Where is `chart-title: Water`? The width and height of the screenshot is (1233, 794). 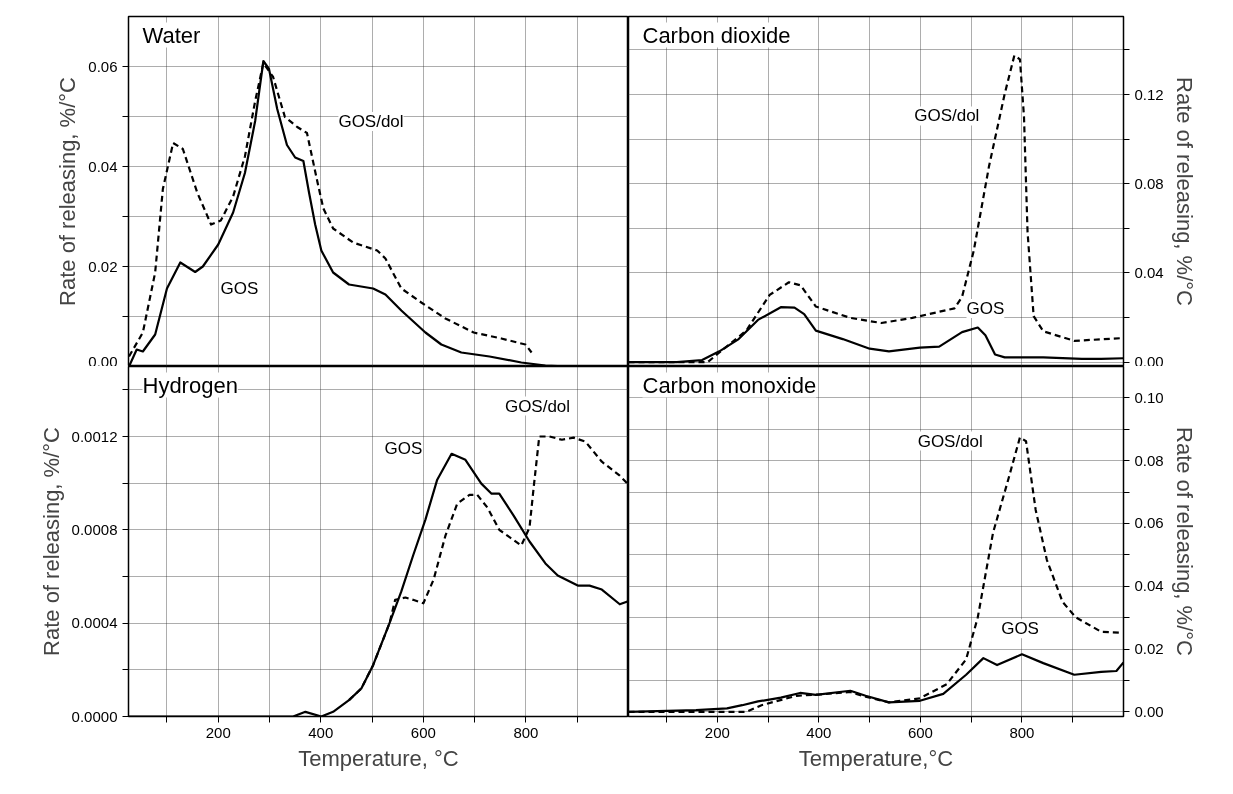
chart-title: Water is located at coordinates (171, 35).